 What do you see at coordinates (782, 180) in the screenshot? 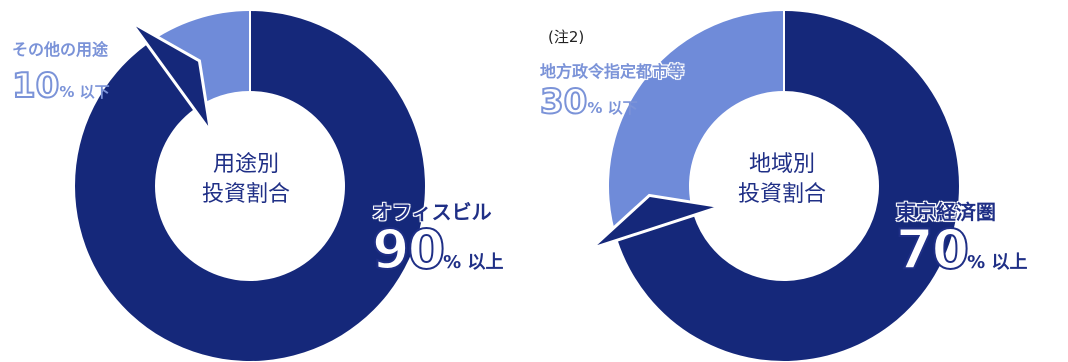
I see `center-label-region: 地域別 投資割合` at bounding box center [782, 180].